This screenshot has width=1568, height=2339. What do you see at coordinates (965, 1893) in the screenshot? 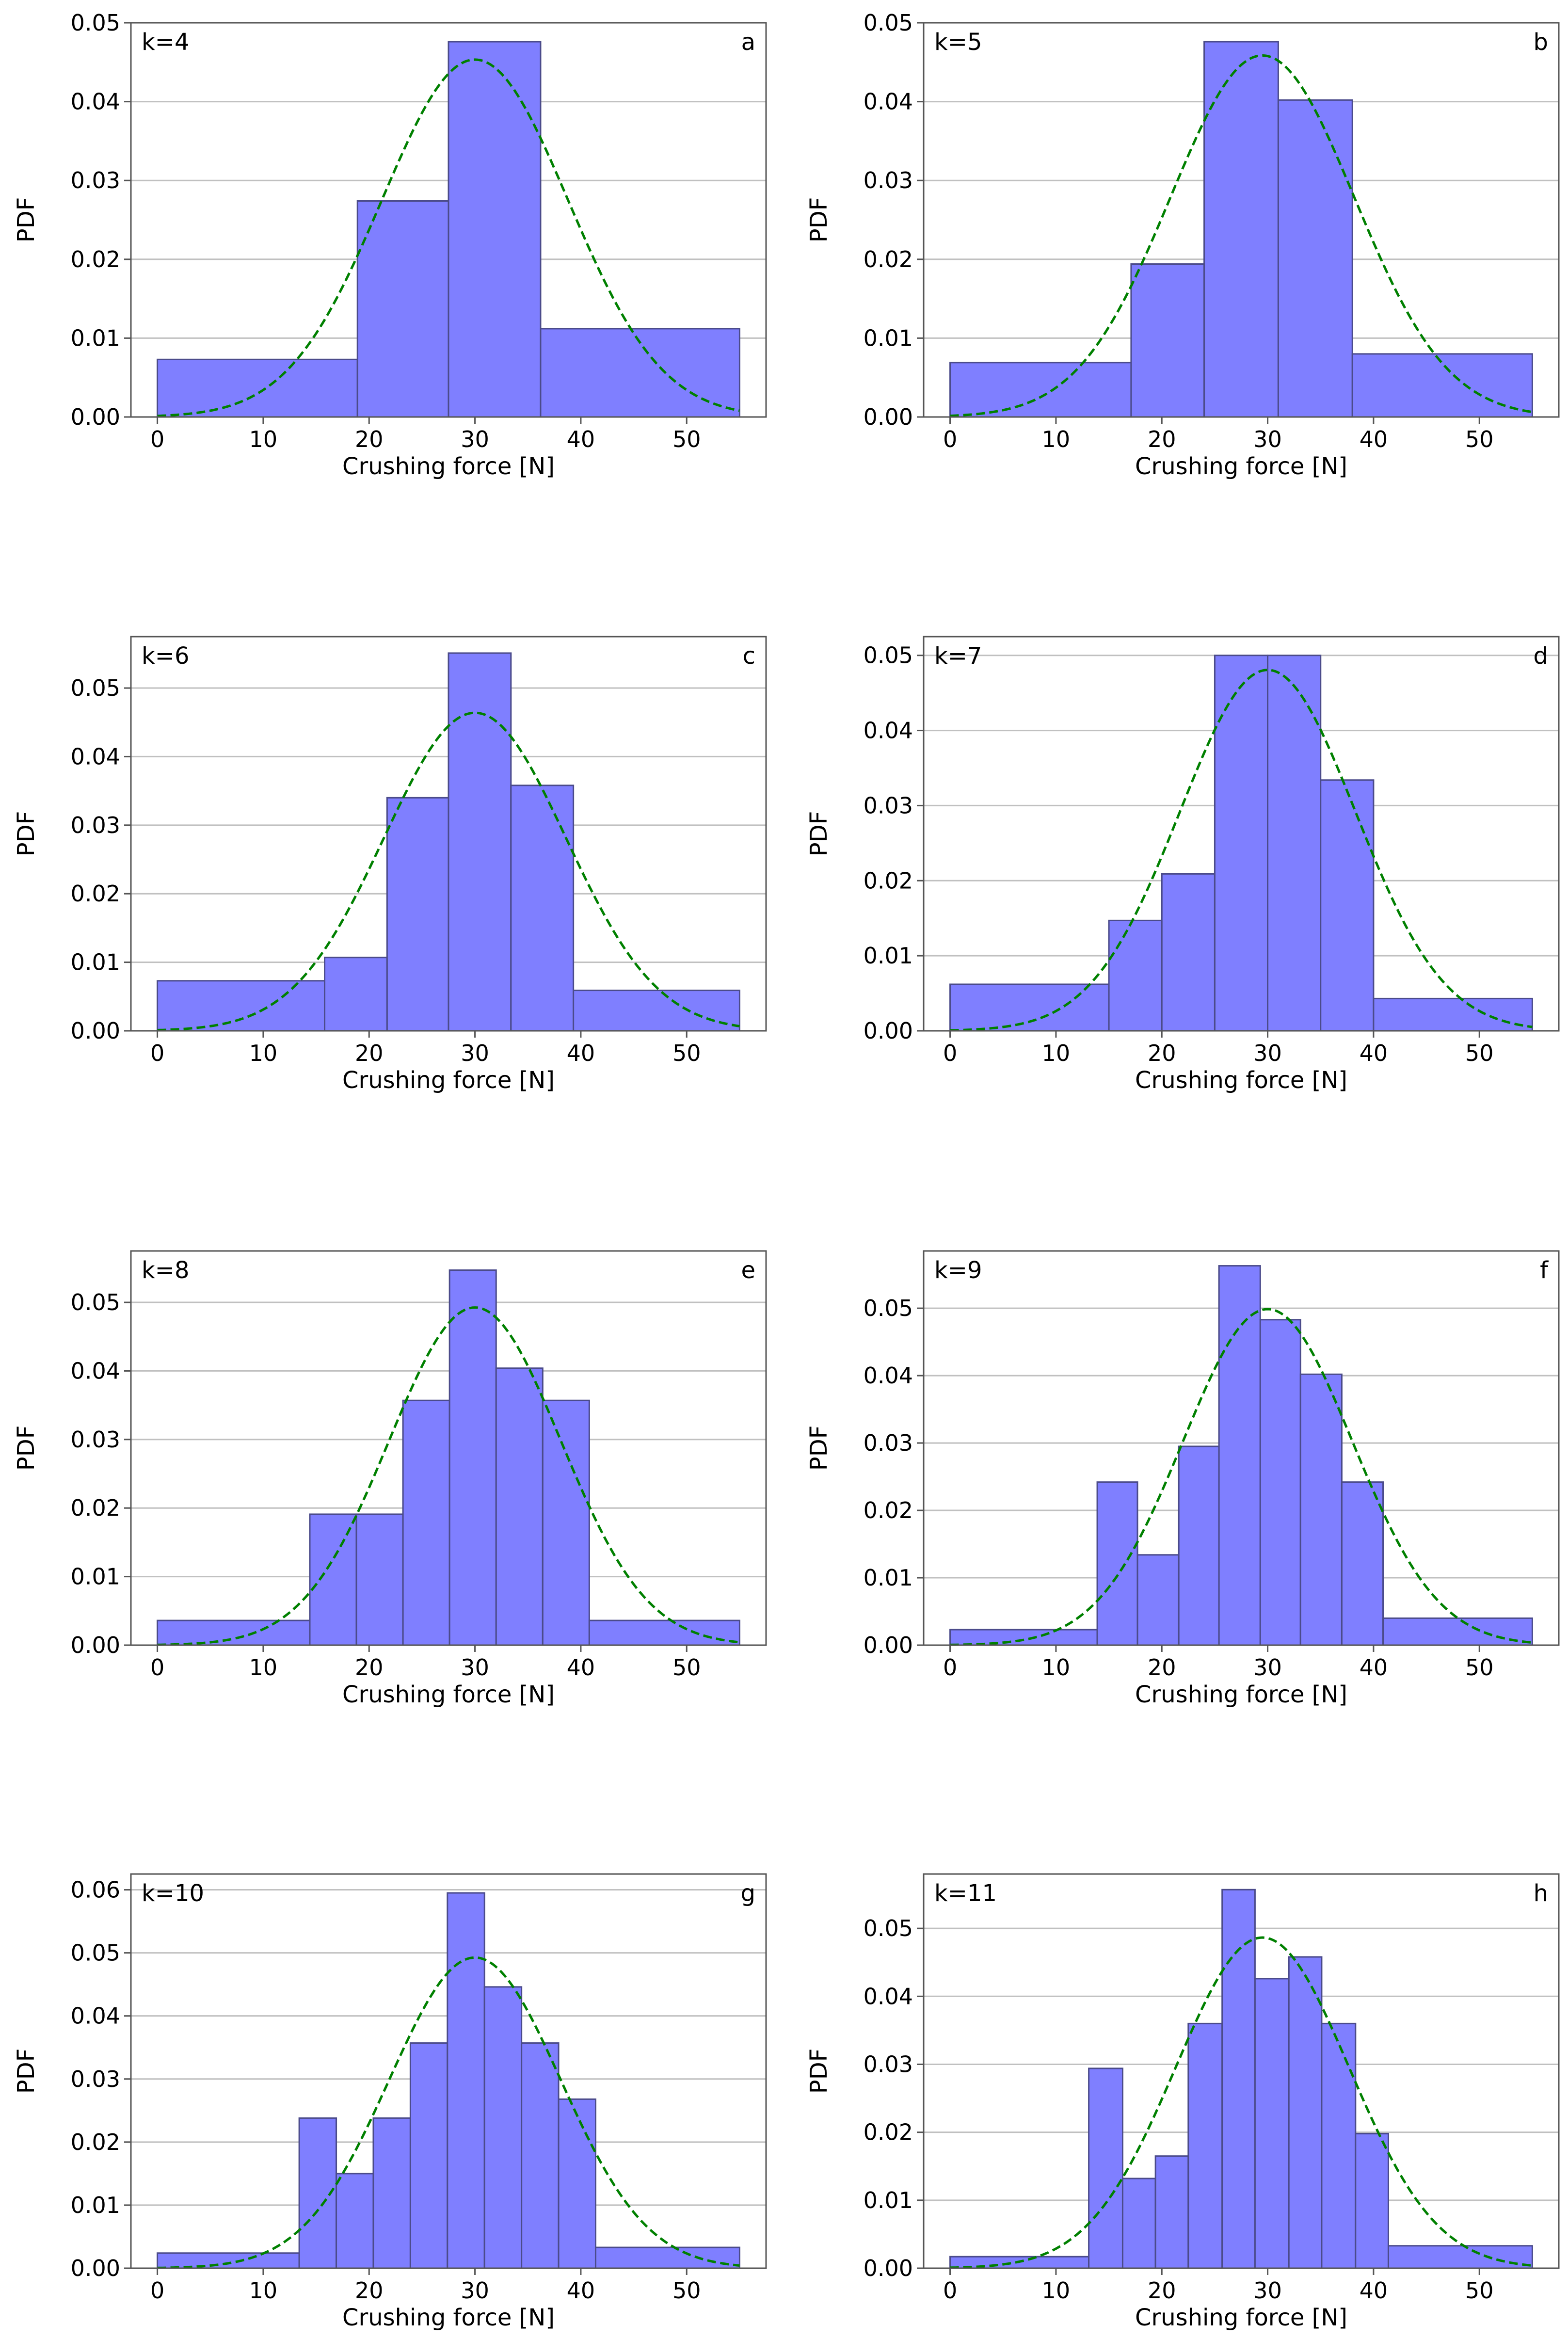
I see `k-value-label: k=11` at bounding box center [965, 1893].